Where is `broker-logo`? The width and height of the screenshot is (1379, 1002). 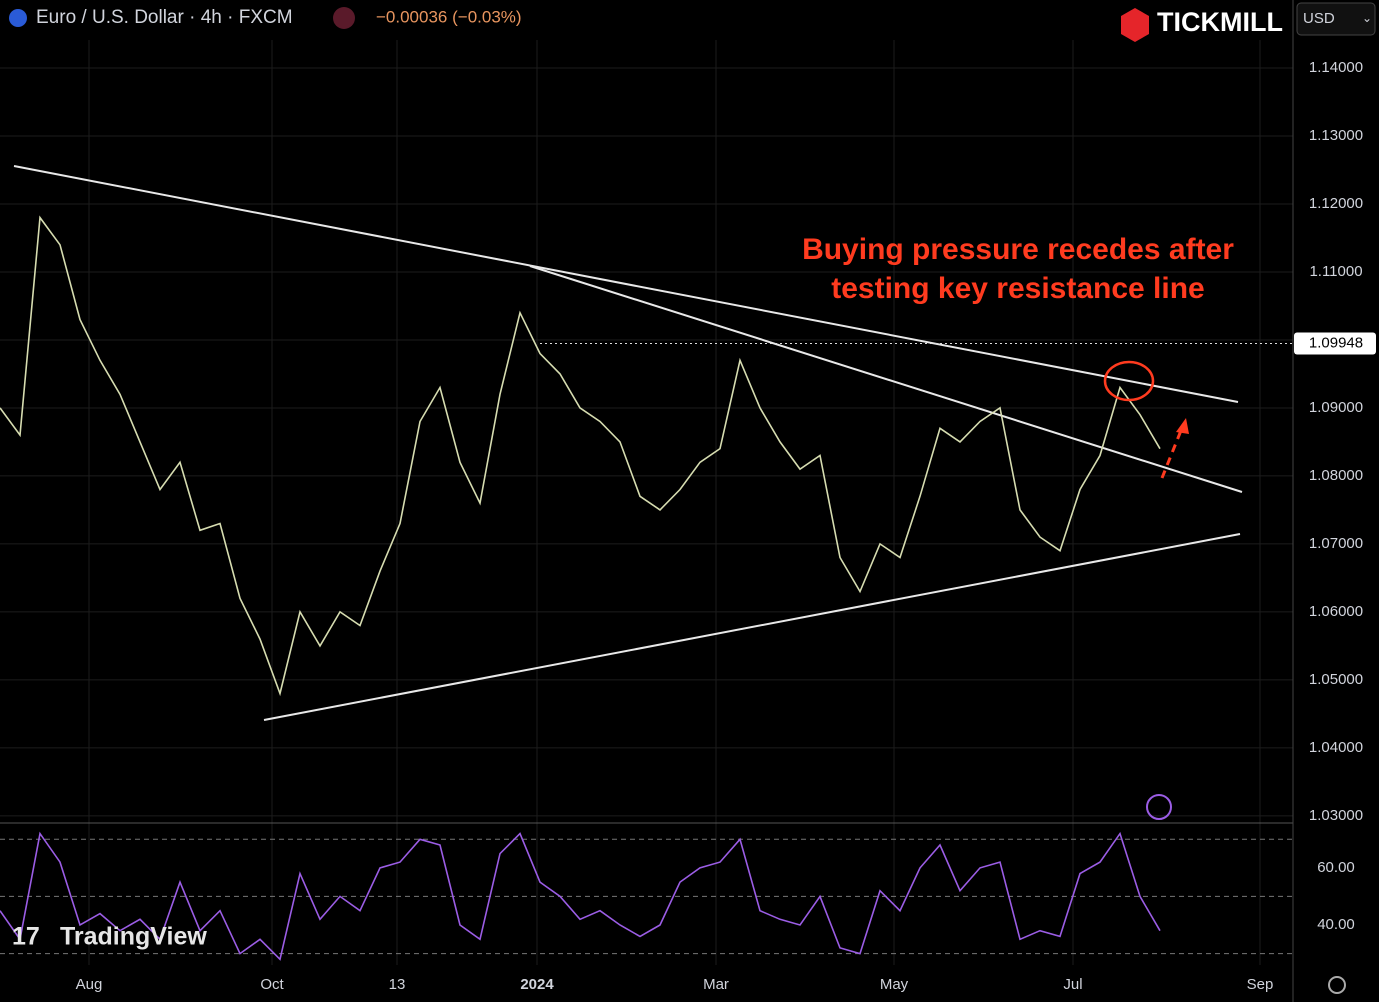 broker-logo is located at coordinates (1135, 25).